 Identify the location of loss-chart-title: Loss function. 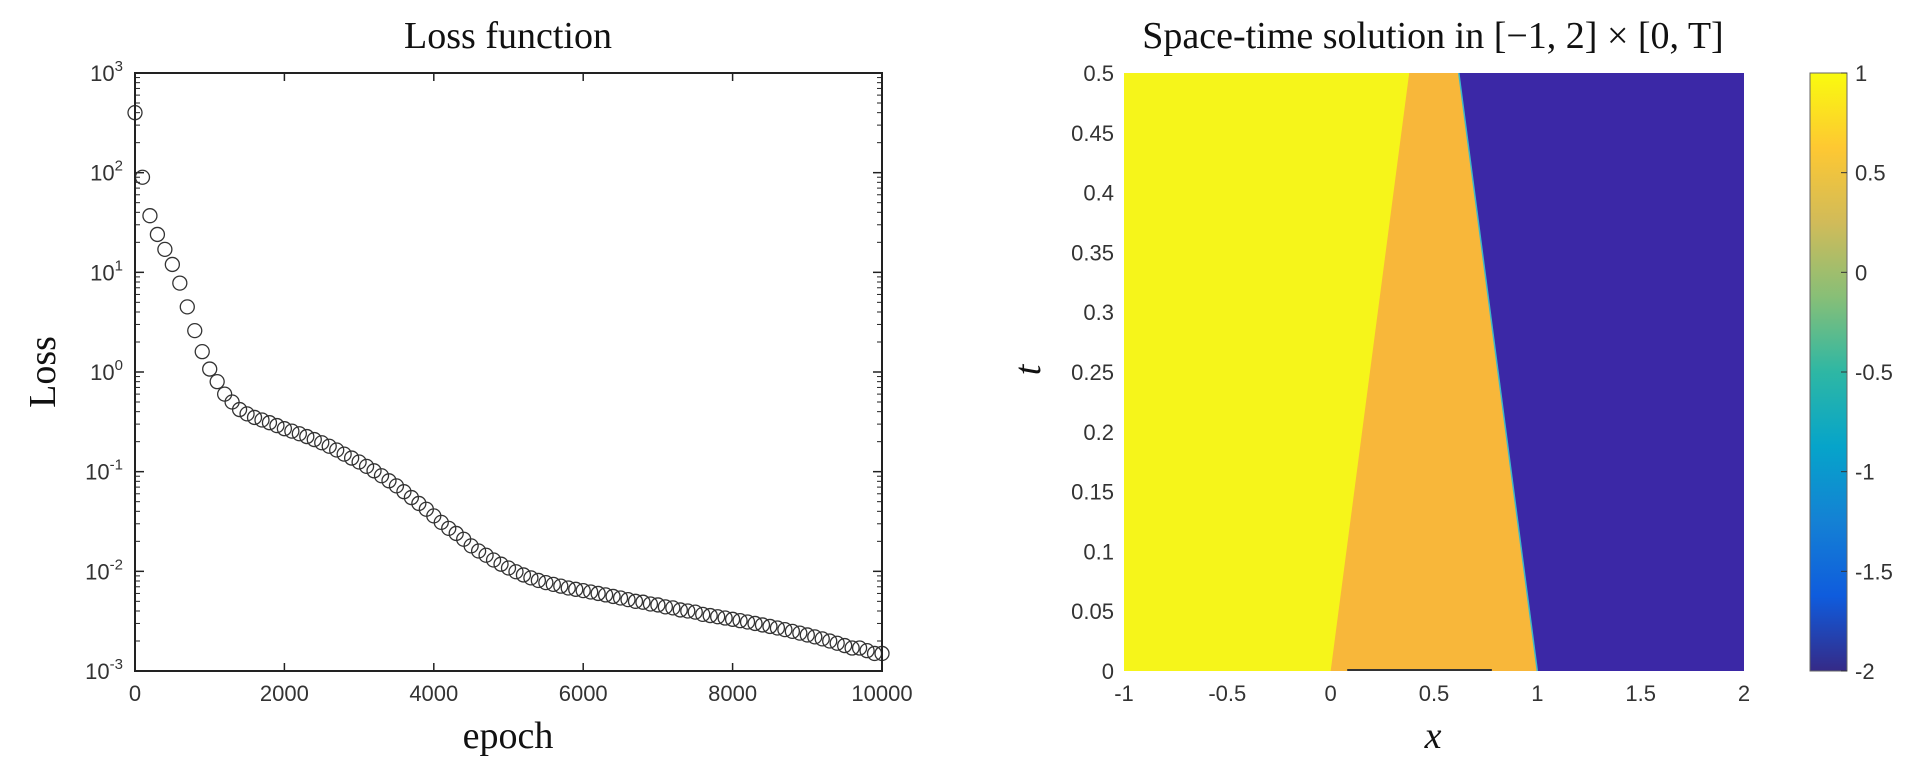
(508, 36).